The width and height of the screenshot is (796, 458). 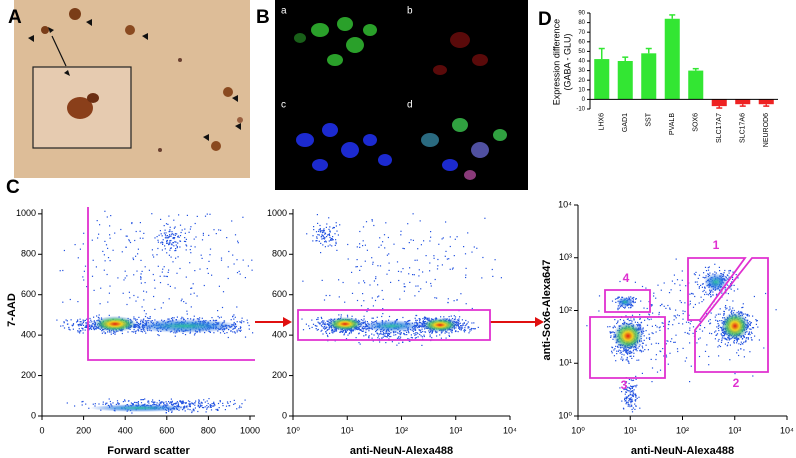 What do you see at coordinates (735, 326) in the screenshot?
I see `density-region` at bounding box center [735, 326].